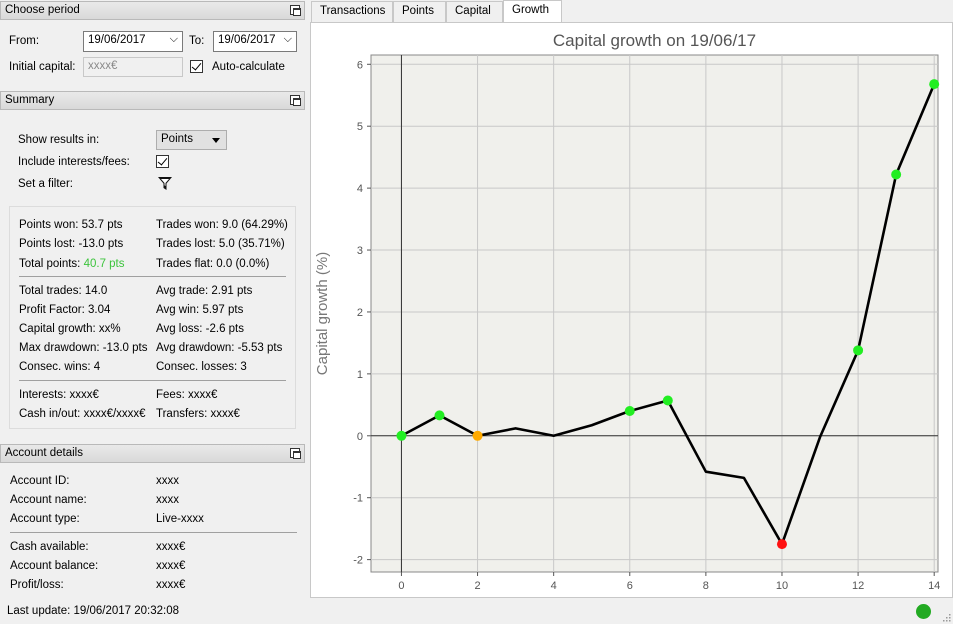 This screenshot has width=953, height=624. Describe the element at coordinates (71, 225) in the screenshot. I see `points-won: Points won: 53.7 pts` at that location.